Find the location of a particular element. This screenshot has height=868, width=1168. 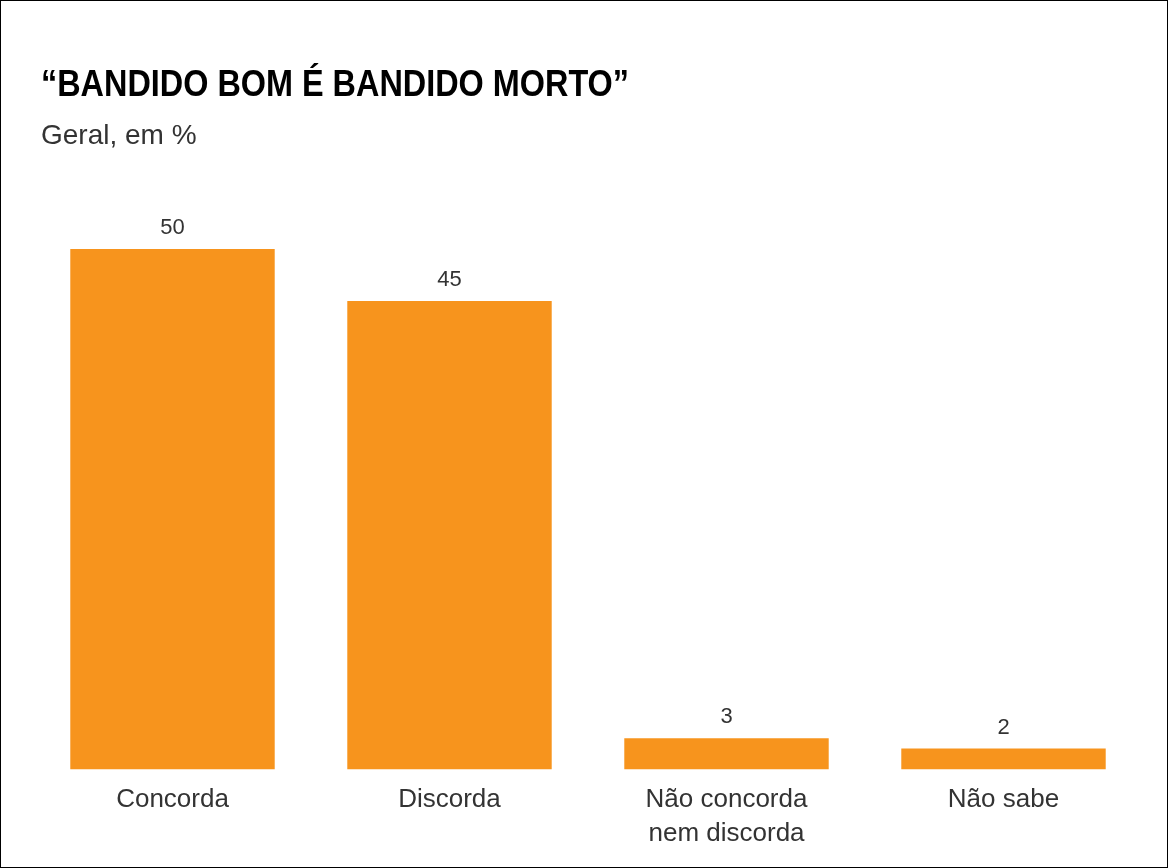

chart-title: “BANDIDO BOM É BANDIDO MORTO” is located at coordinates (335, 84).